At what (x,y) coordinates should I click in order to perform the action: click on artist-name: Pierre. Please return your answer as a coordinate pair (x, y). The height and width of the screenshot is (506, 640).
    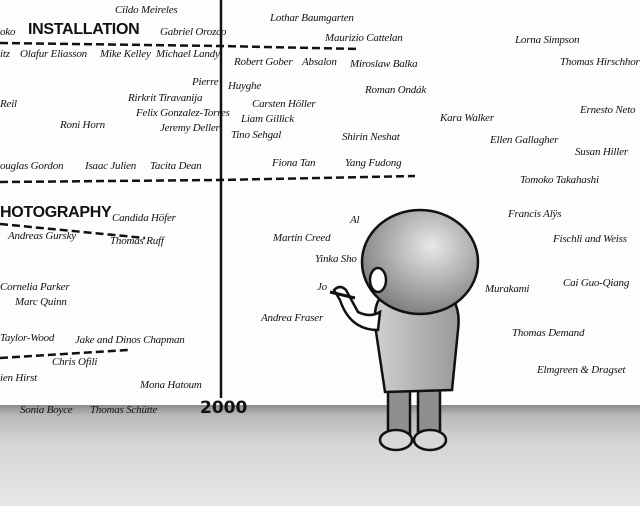
    Looking at the image, I should click on (205, 82).